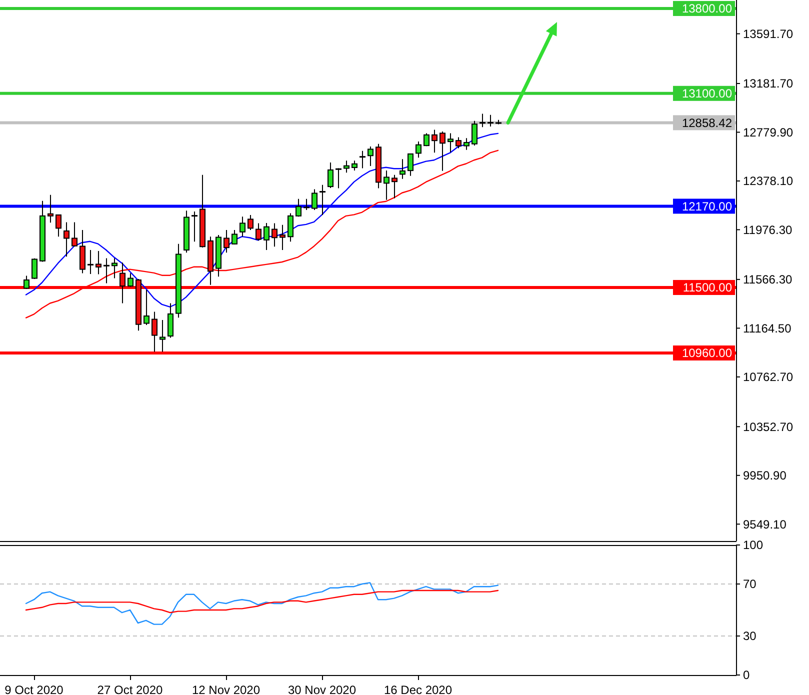  What do you see at coordinates (707, 206) in the screenshot?
I see `ref-line-label: 12170.00` at bounding box center [707, 206].